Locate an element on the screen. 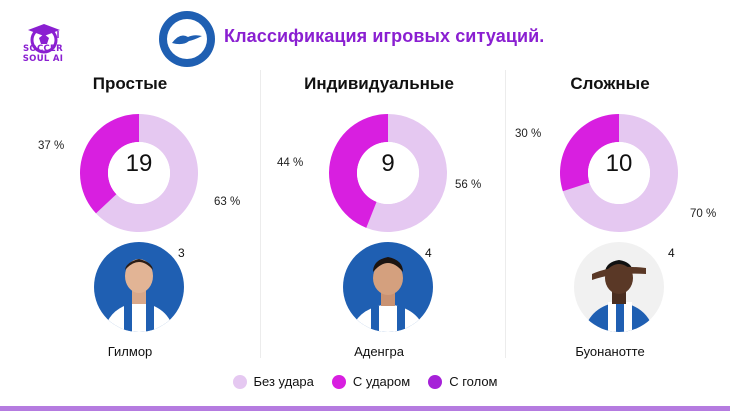 This screenshot has width=730, height=411. player-name: Гилмор is located at coordinates (130, 351).